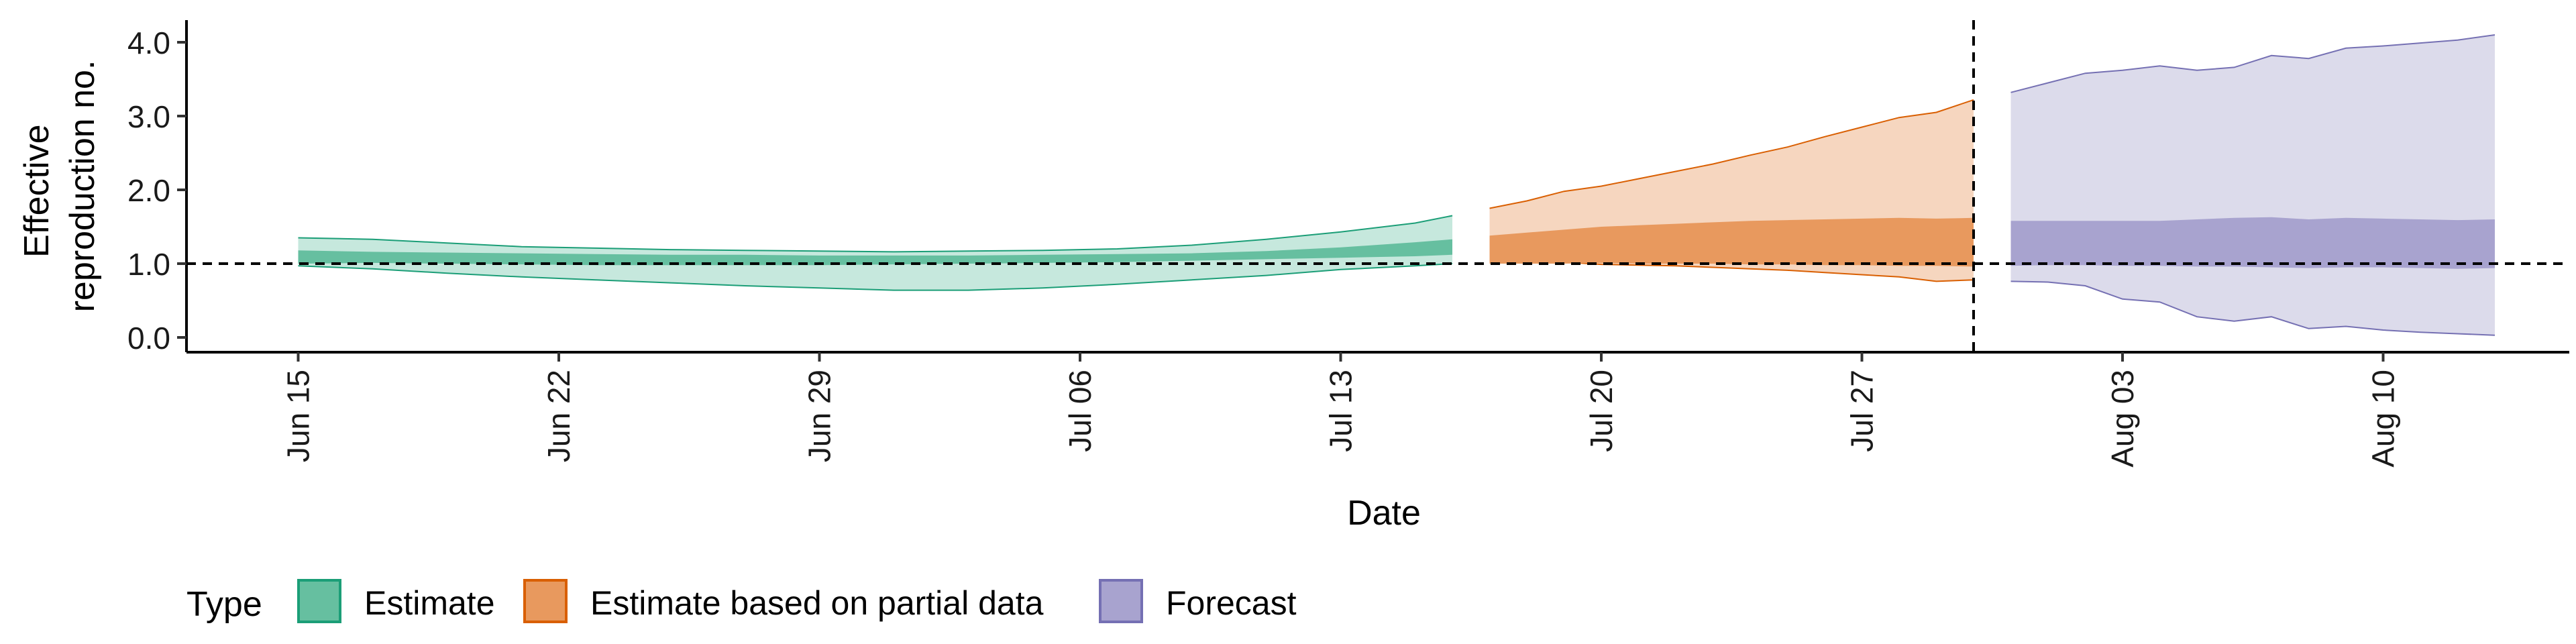 The width and height of the screenshot is (2576, 644). What do you see at coordinates (148, 338) in the screenshot?
I see `y-tick-label: 0.0` at bounding box center [148, 338].